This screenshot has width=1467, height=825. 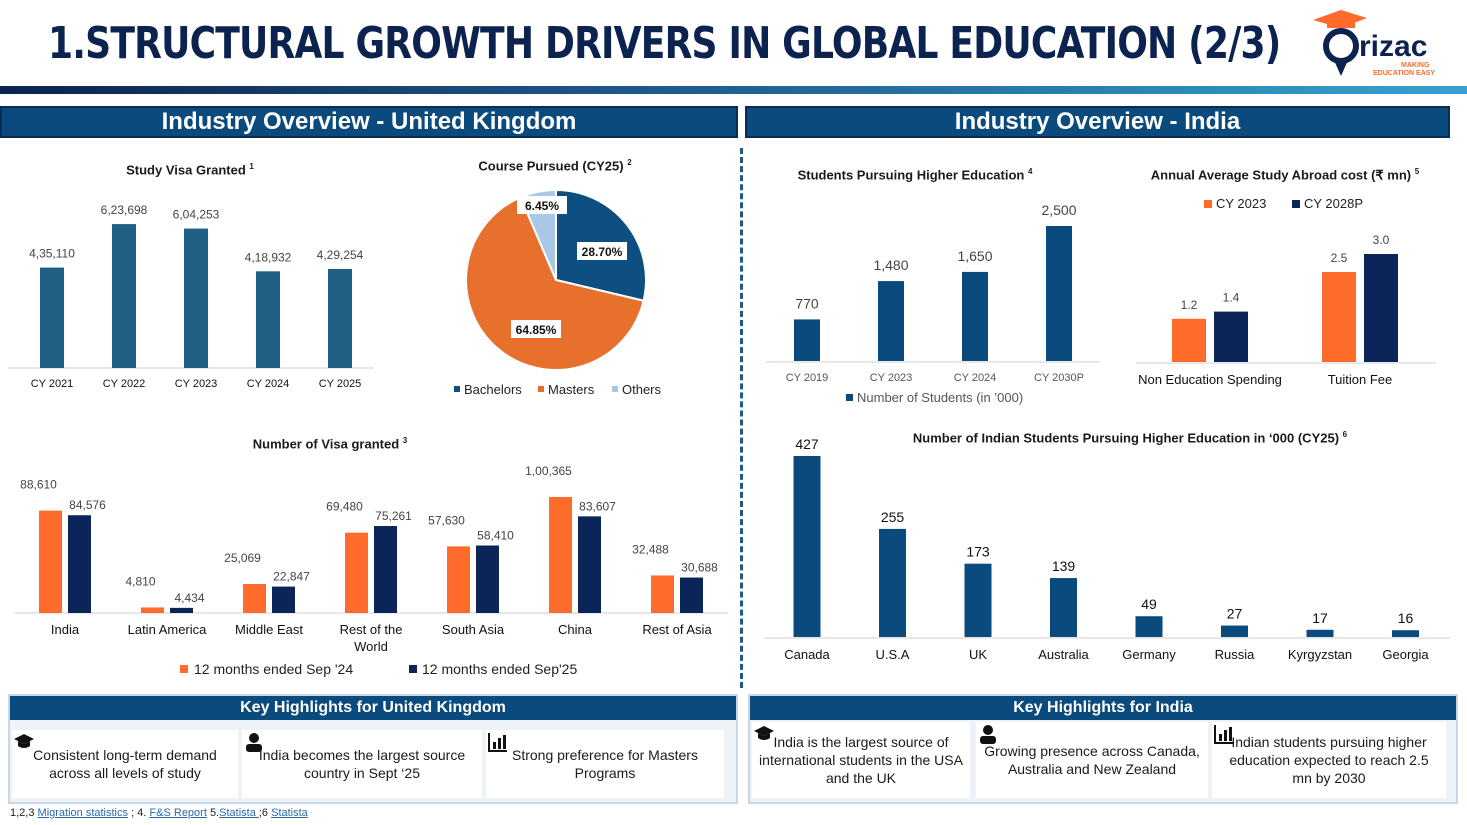 What do you see at coordinates (196, 384) in the screenshot?
I see `x-tick-label: CY 2023` at bounding box center [196, 384].